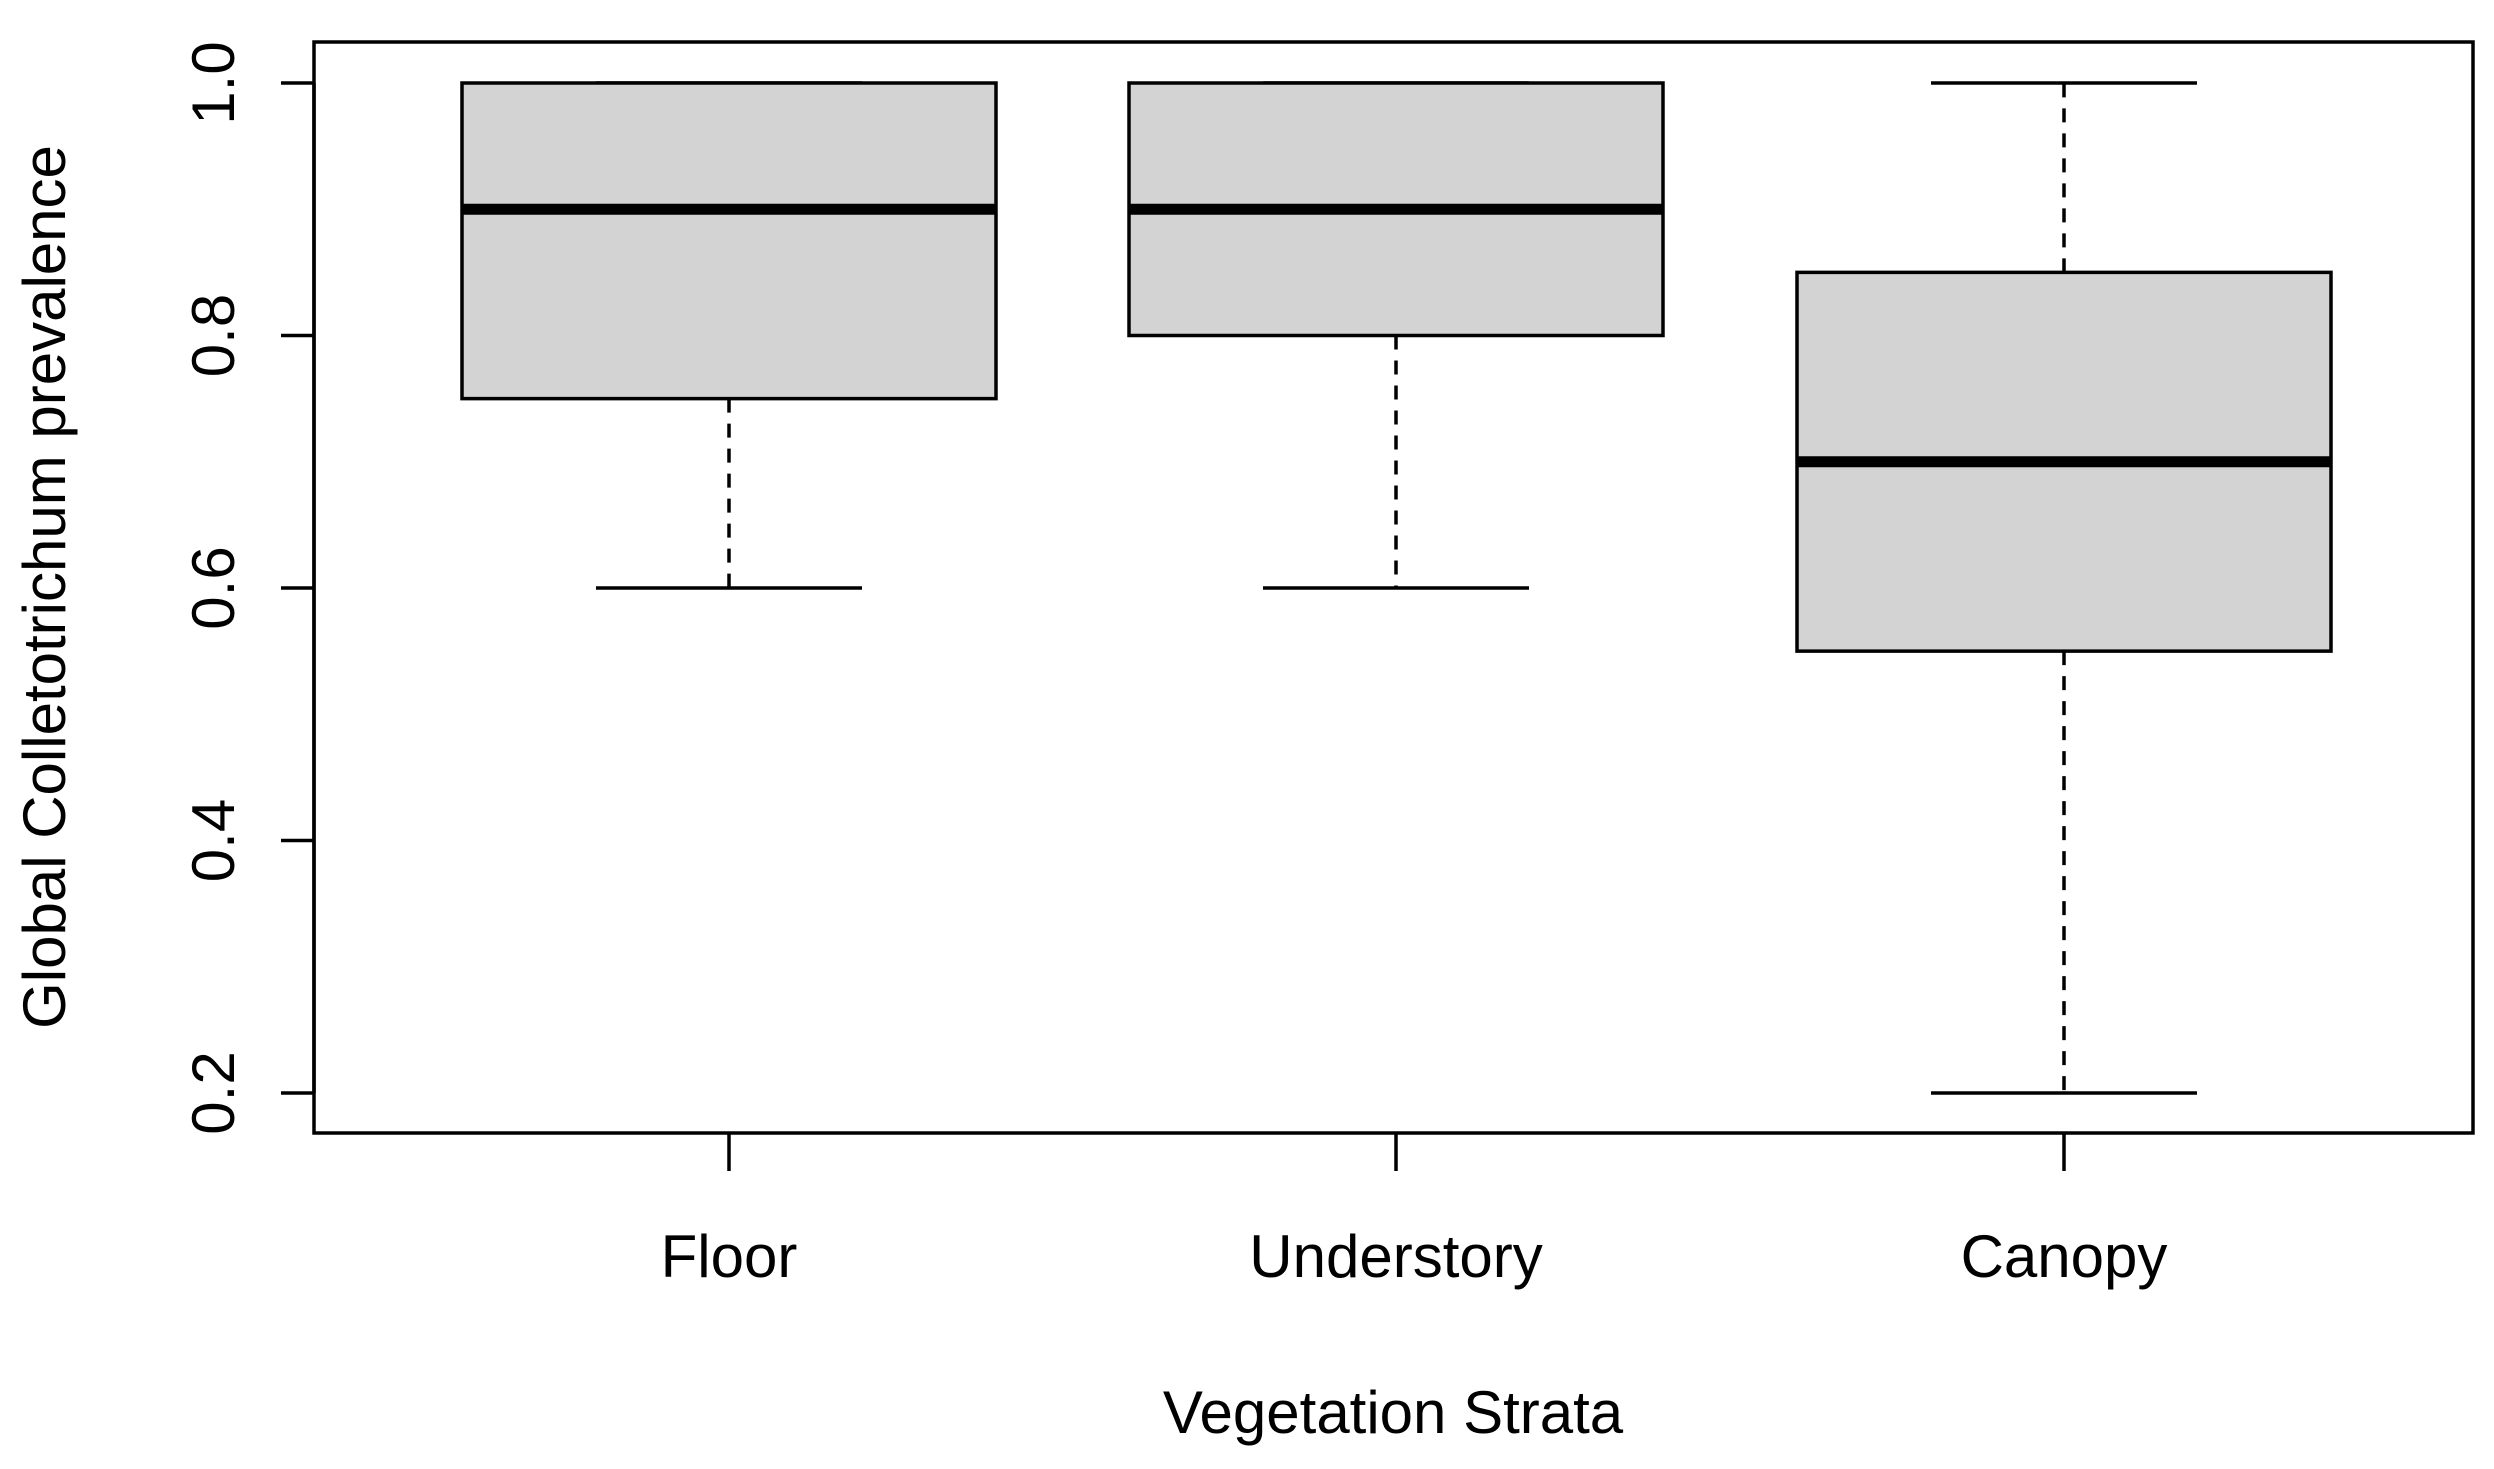 The height and width of the screenshot is (1469, 2494). What do you see at coordinates (1414, 1211) in the screenshot?
I see `x-axis: Floor Understory Canopy` at bounding box center [1414, 1211].